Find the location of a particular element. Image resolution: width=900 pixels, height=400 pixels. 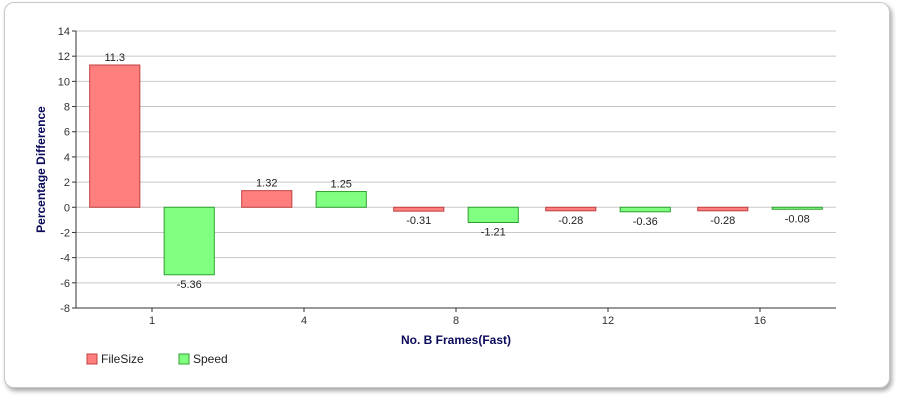

x-tick-label: 4 is located at coordinates (304, 321).